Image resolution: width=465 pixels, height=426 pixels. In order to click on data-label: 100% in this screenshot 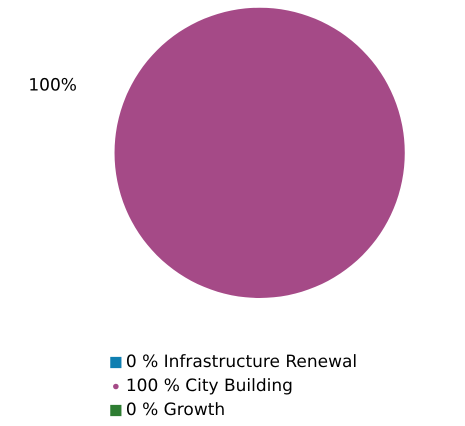, I will do `click(52, 86)`.